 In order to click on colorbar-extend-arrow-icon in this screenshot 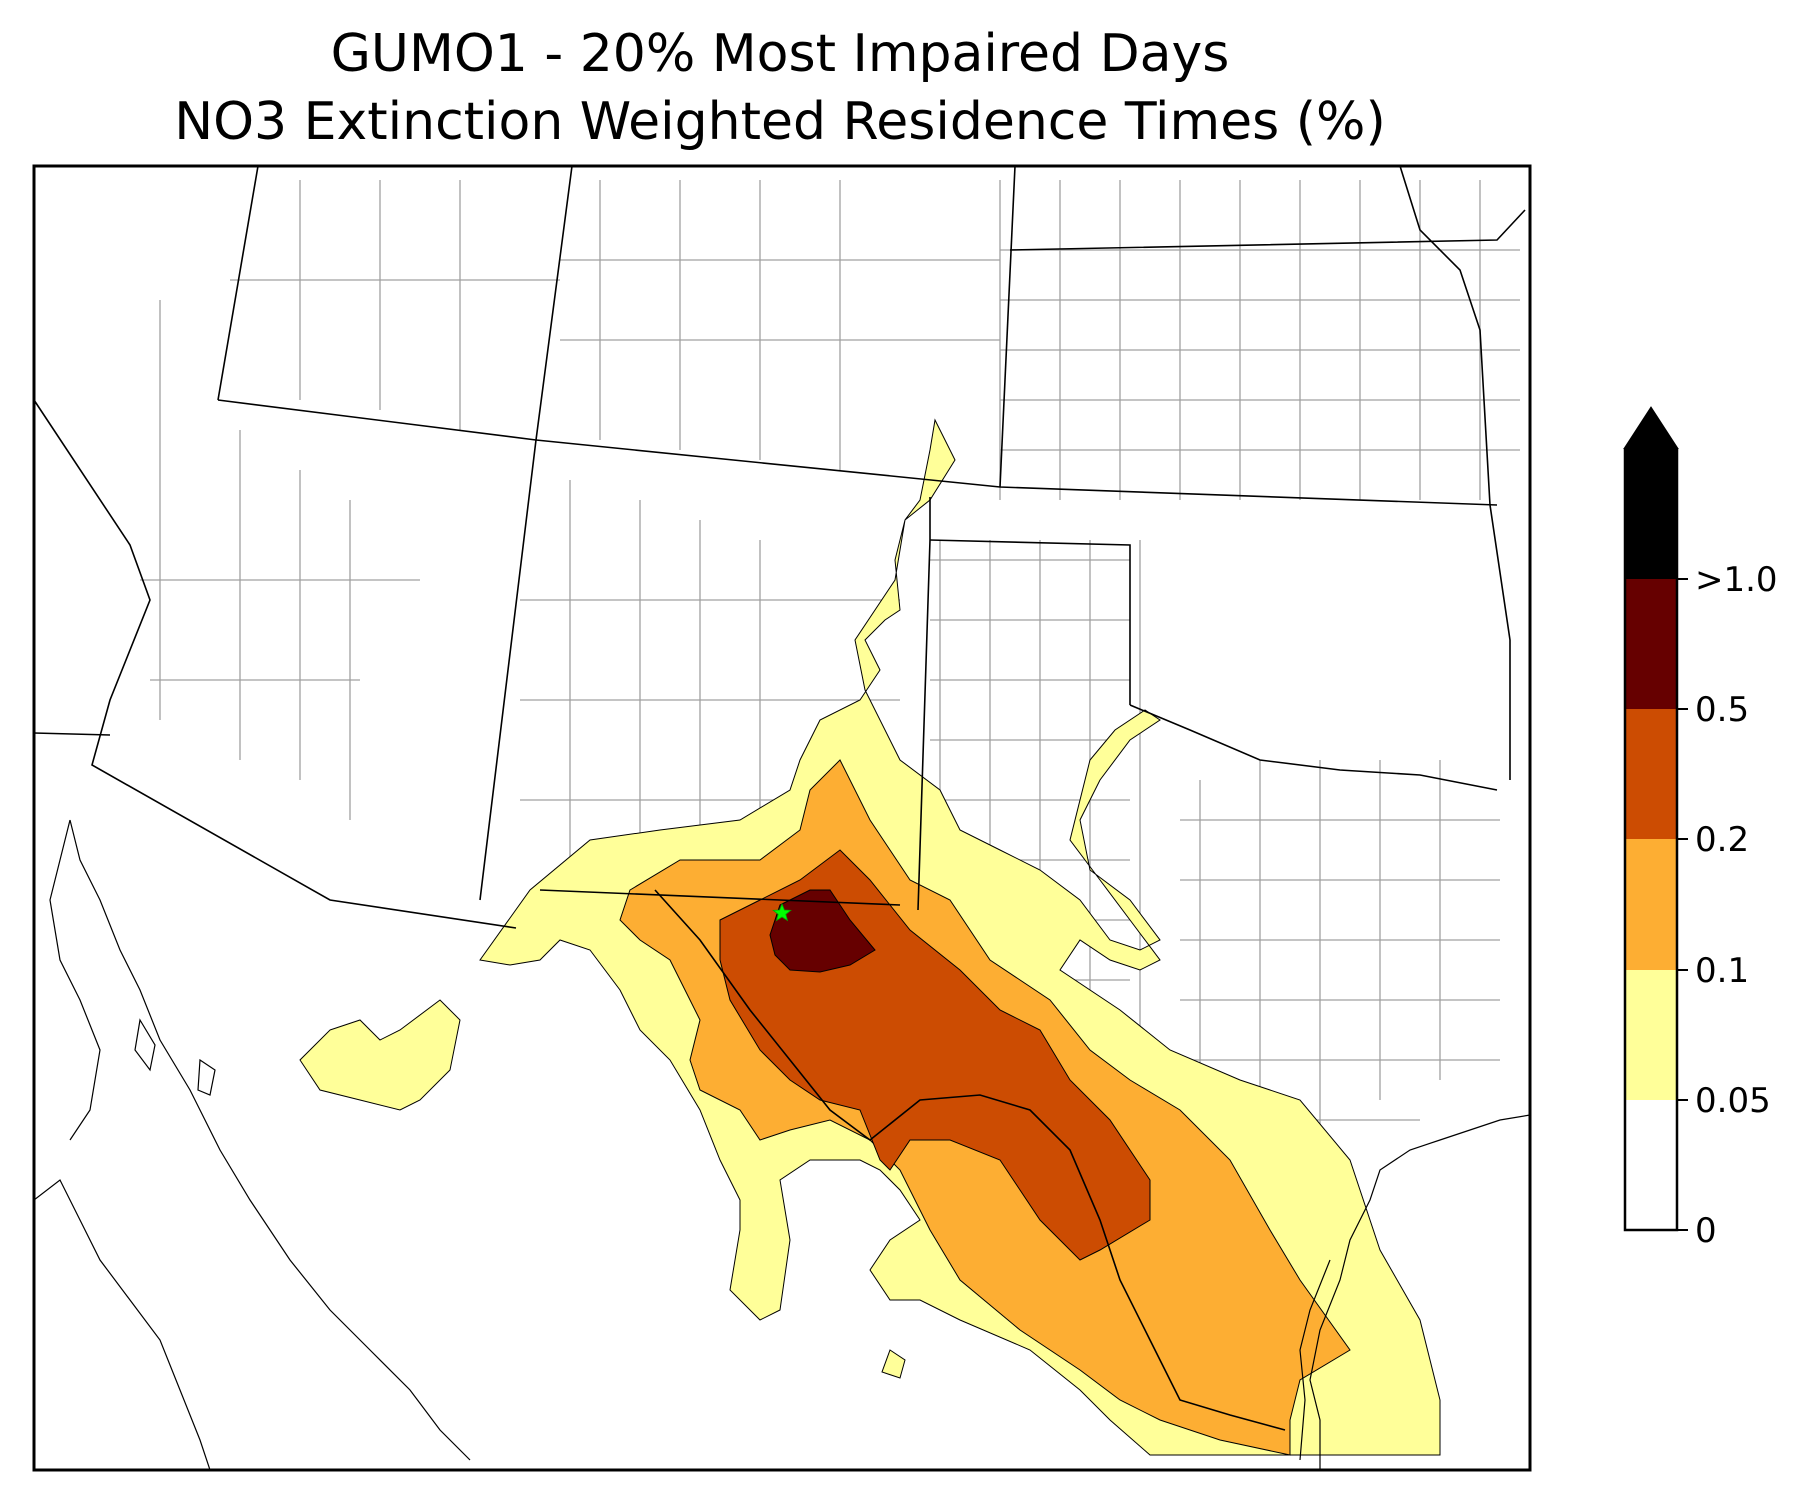, I will do `click(1651, 427)`.